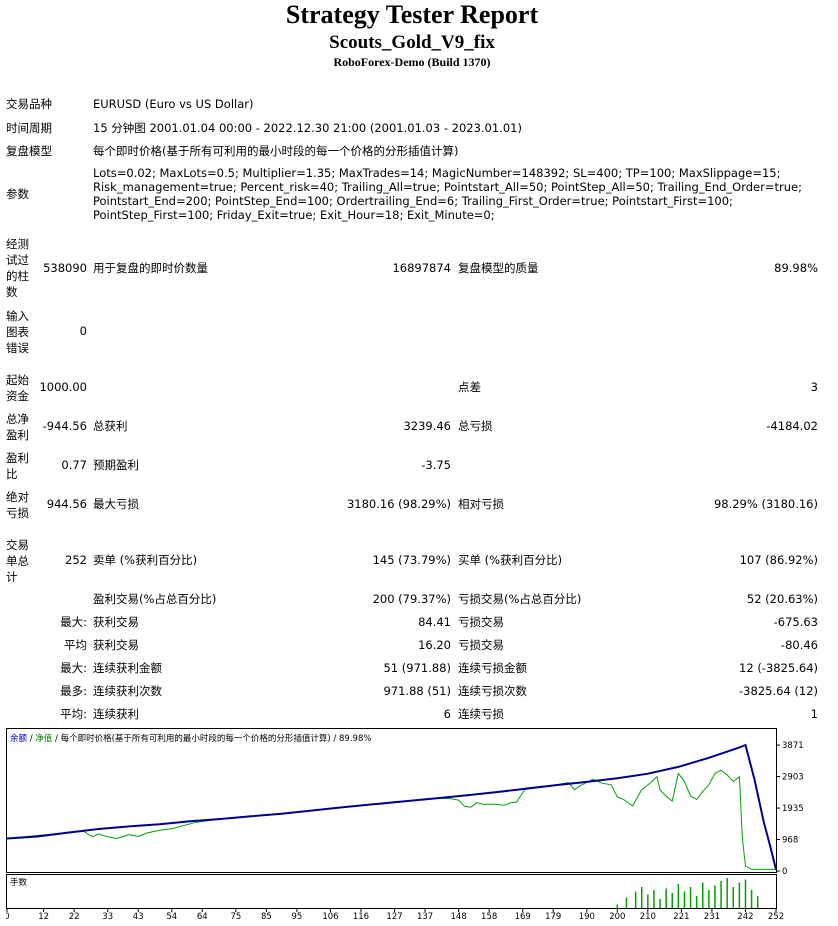 This screenshot has width=838, height=926. Describe the element at coordinates (765, 504) in the screenshot. I see `rel-drawdown-value: 98.29% (3180.16)` at that location.